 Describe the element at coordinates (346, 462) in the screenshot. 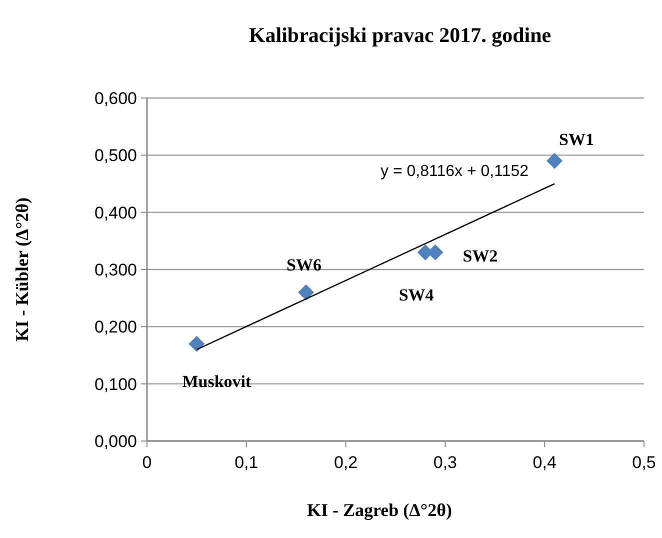

I see `x-tick-label: 0,2` at that location.